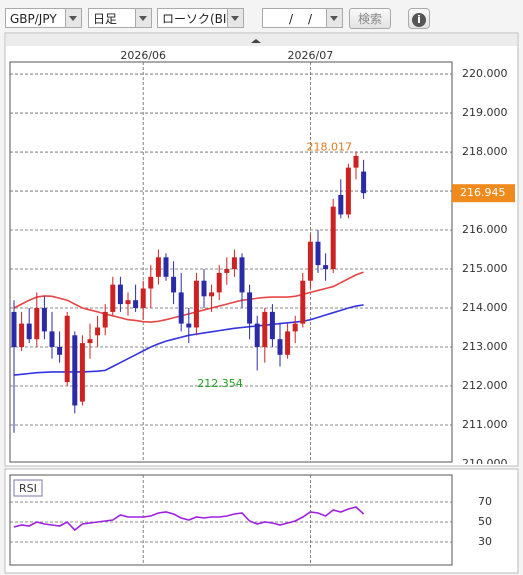 This screenshot has height=575, width=523. What do you see at coordinates (120, 18) in the screenshot?
I see `period-select: 日足` at bounding box center [120, 18].